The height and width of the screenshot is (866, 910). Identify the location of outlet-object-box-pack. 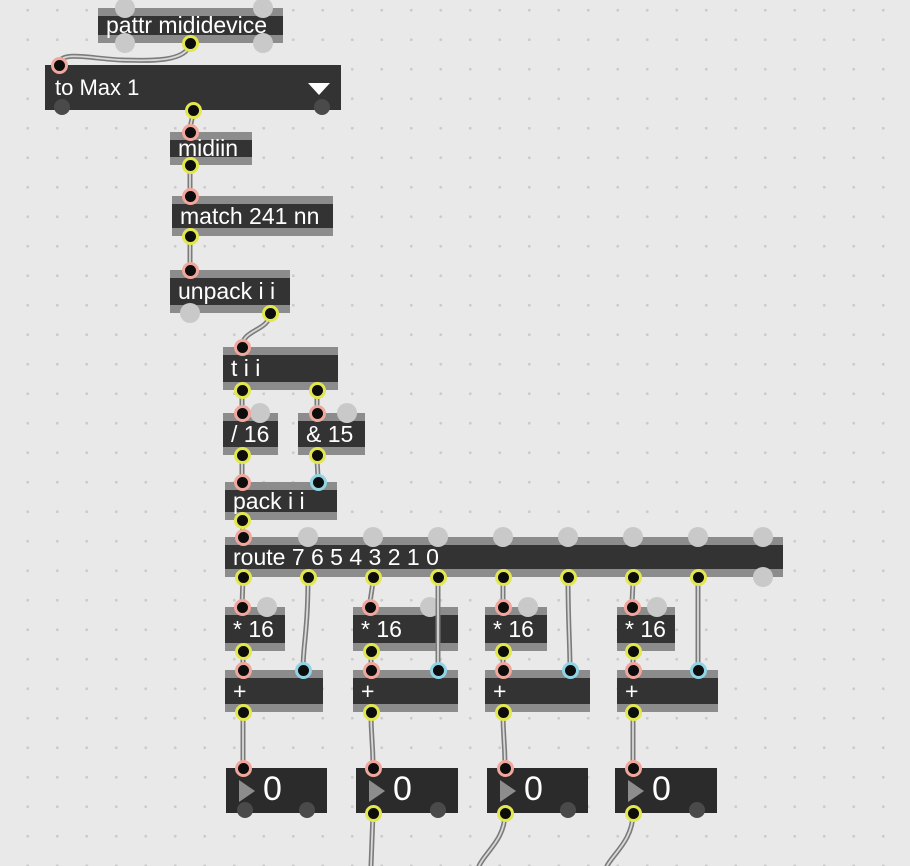
(242, 520).